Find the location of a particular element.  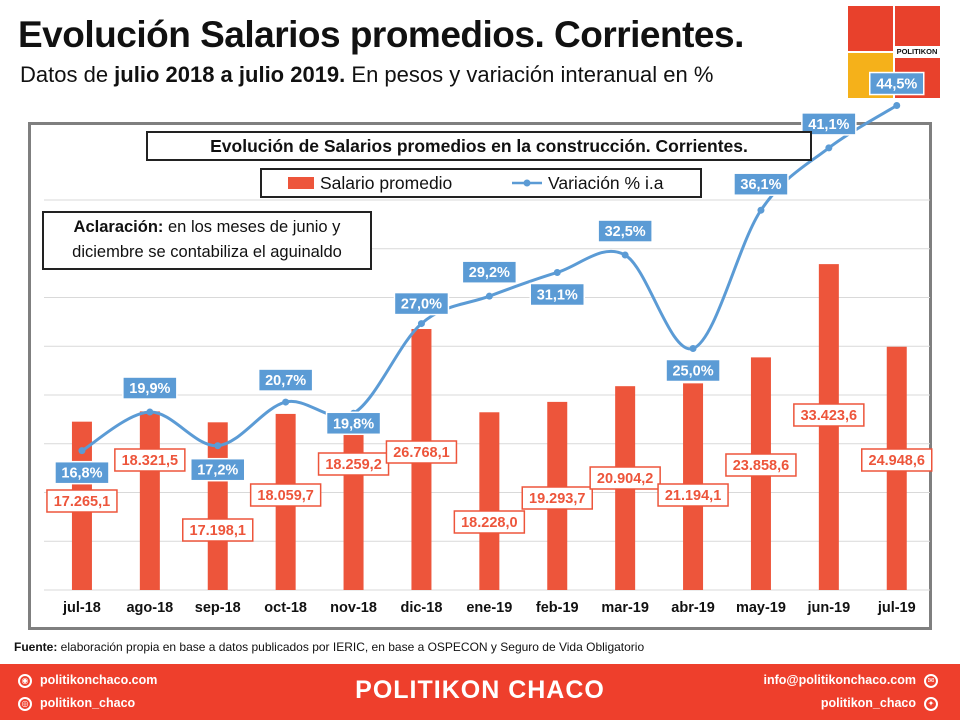

line-label-sep-18-box is located at coordinates (218, 469).